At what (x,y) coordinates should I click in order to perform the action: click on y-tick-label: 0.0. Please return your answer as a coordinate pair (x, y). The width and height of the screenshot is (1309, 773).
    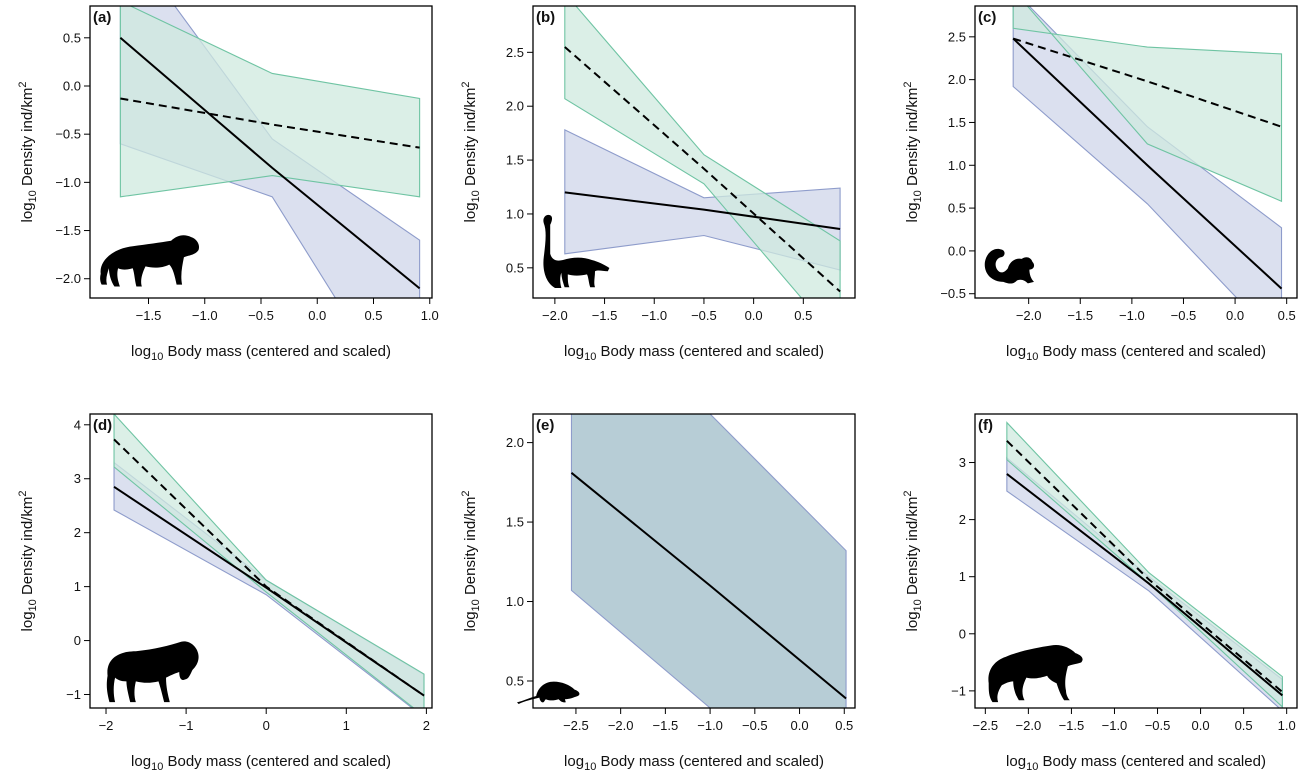
    Looking at the image, I should click on (72, 85).